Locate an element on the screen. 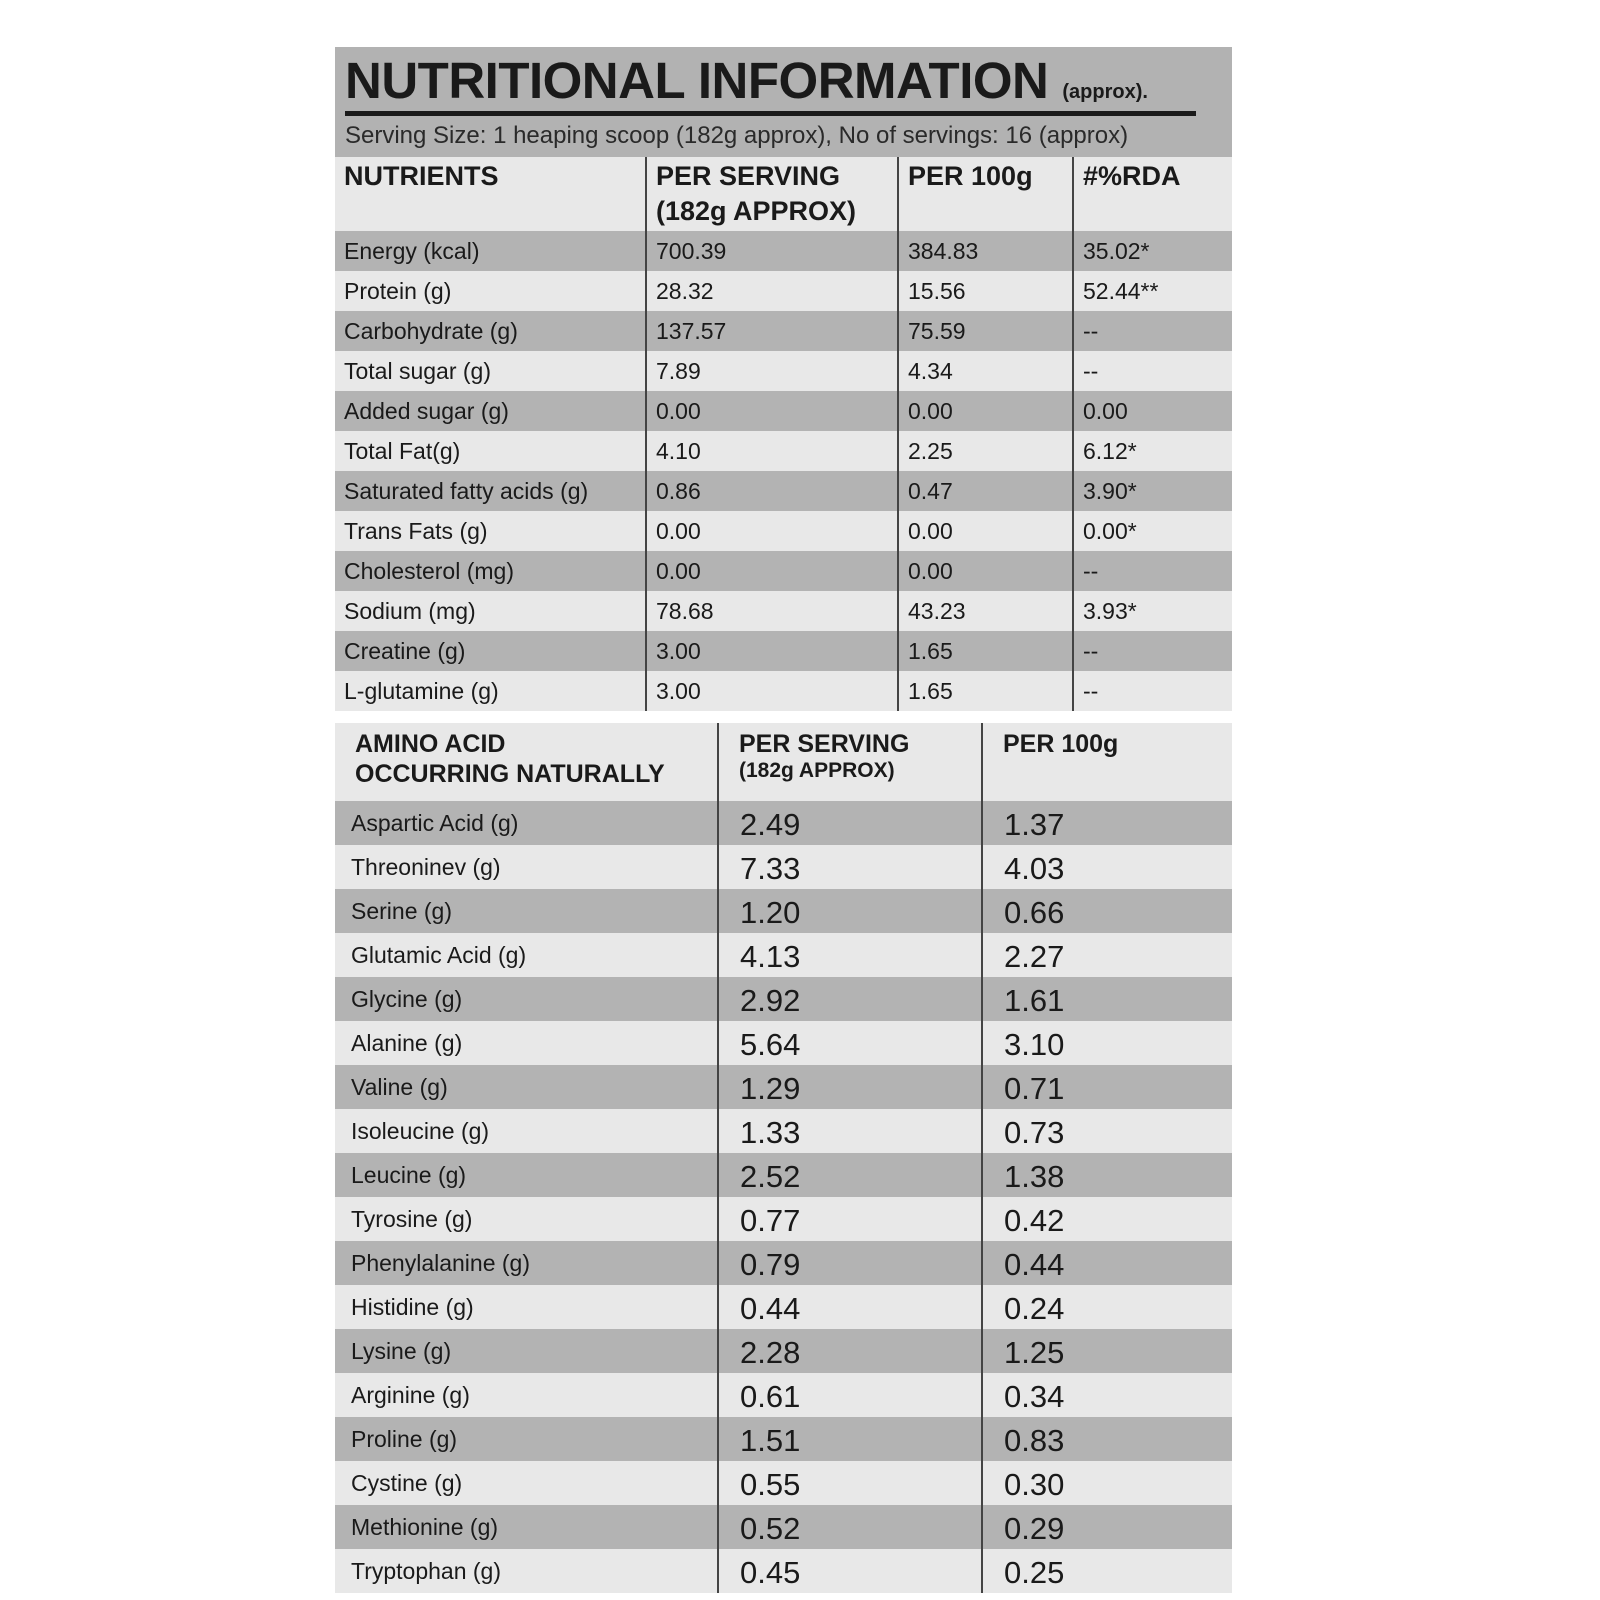 This screenshot has width=1600, height=1600. table-row: Methionine (g) 0.52 0.29 is located at coordinates (783, 1527).